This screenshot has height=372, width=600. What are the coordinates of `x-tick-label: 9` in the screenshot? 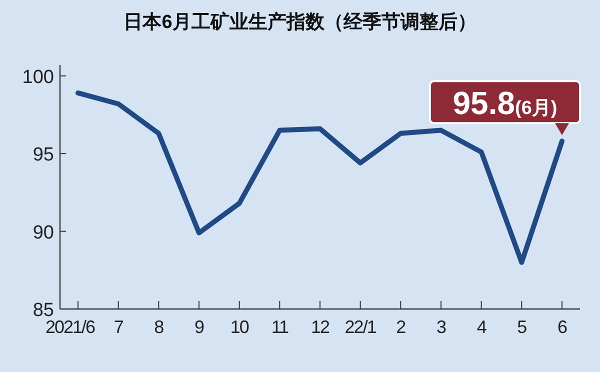 It's located at (199, 327).